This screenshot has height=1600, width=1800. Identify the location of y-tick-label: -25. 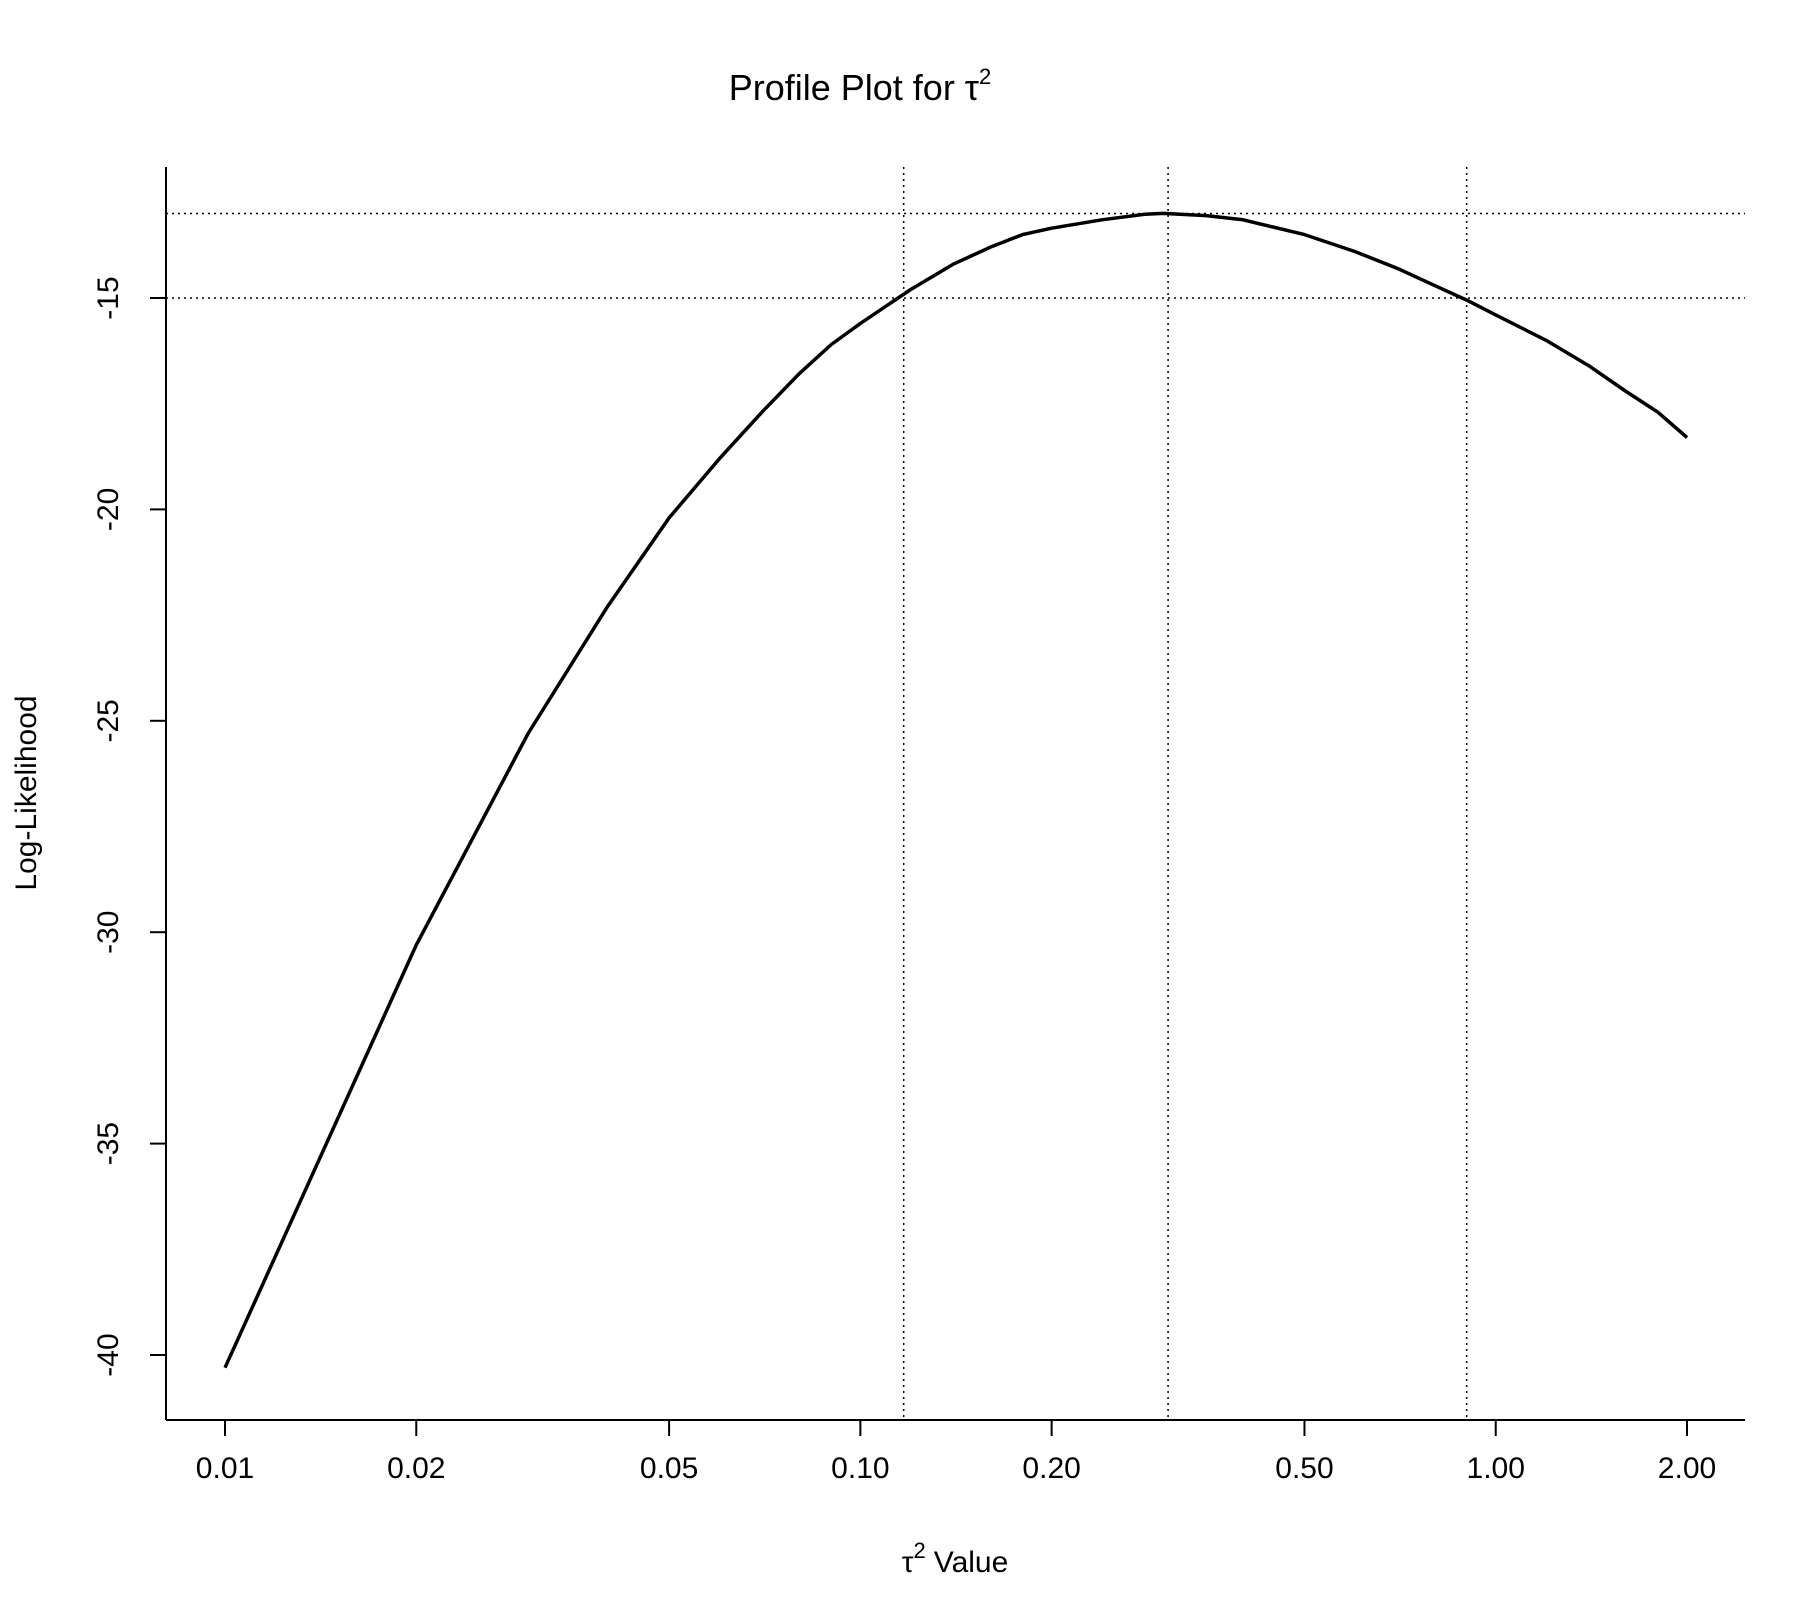
(108, 720).